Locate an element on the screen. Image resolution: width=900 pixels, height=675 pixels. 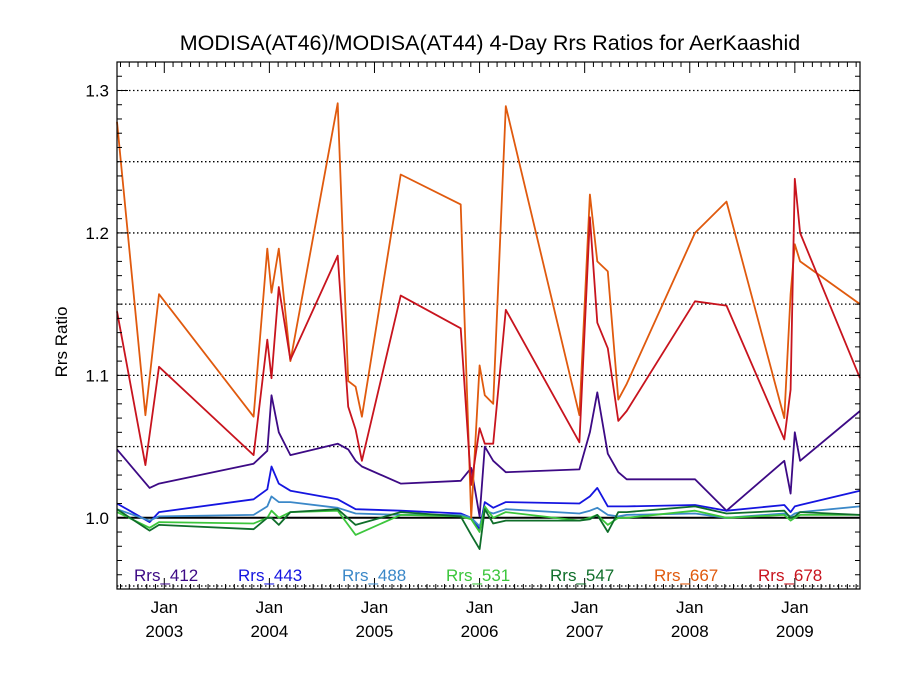
legend-entry: Rrs_667 is located at coordinates (686, 575).